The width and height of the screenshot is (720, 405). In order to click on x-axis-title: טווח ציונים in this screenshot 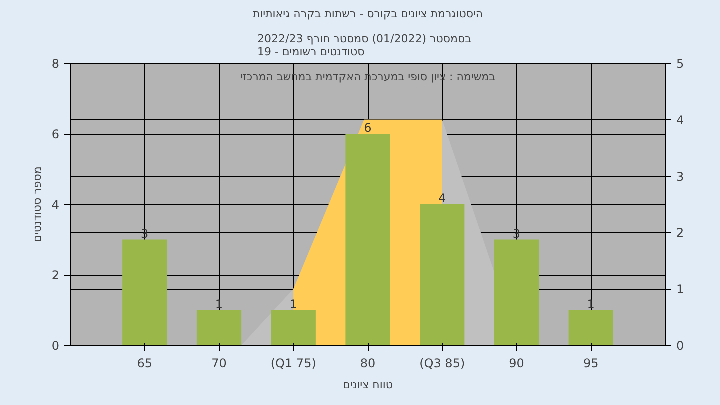, I will do `click(368, 385)`.